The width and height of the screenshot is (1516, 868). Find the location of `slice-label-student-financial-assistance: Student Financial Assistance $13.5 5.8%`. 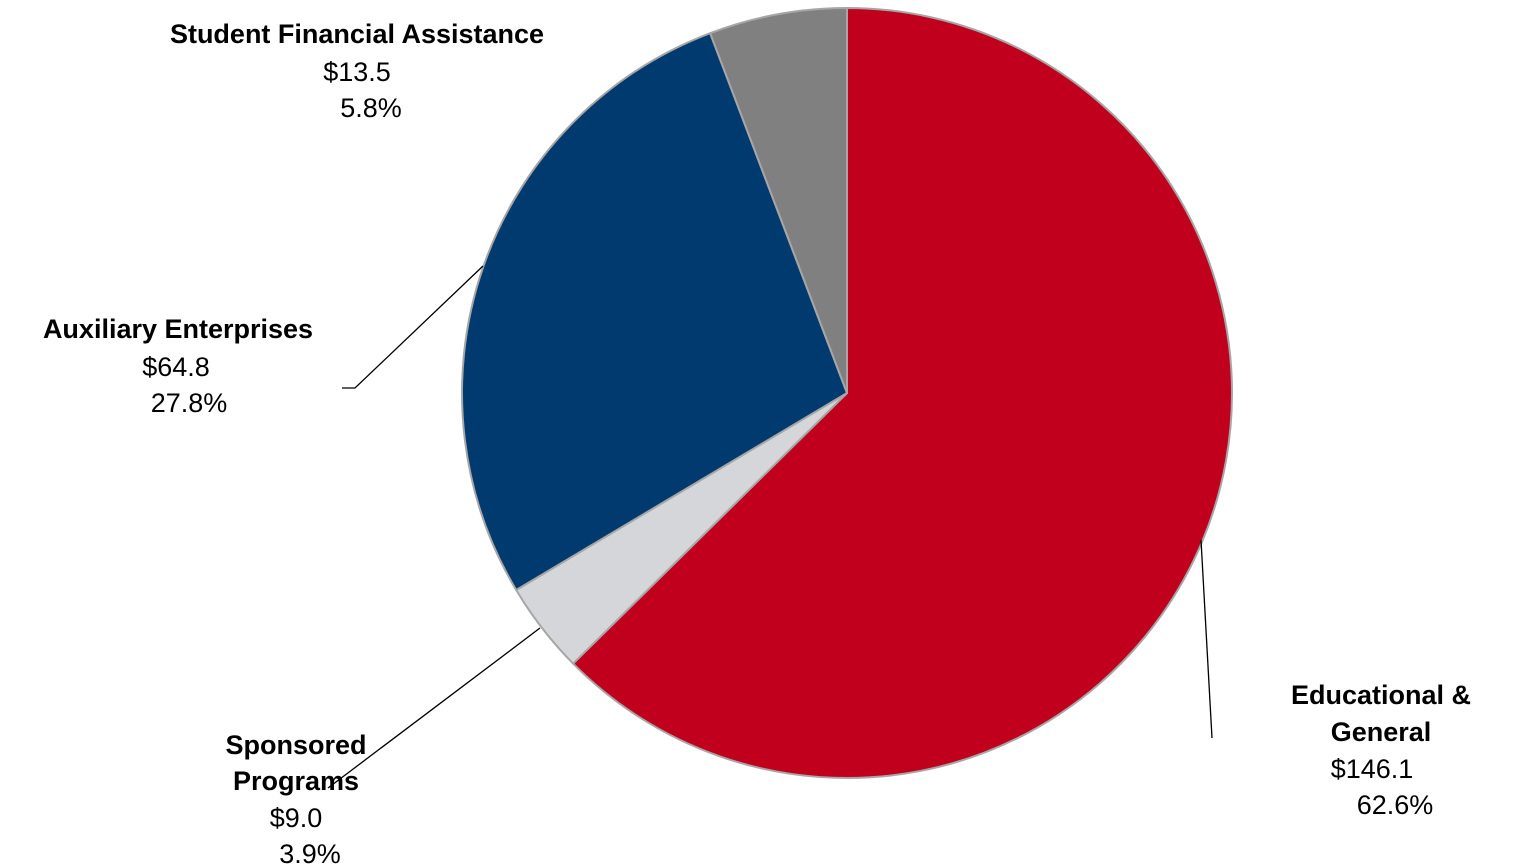

slice-label-student-financial-assistance: Student Financial Assistance $13.5 5.8% is located at coordinates (357, 71).